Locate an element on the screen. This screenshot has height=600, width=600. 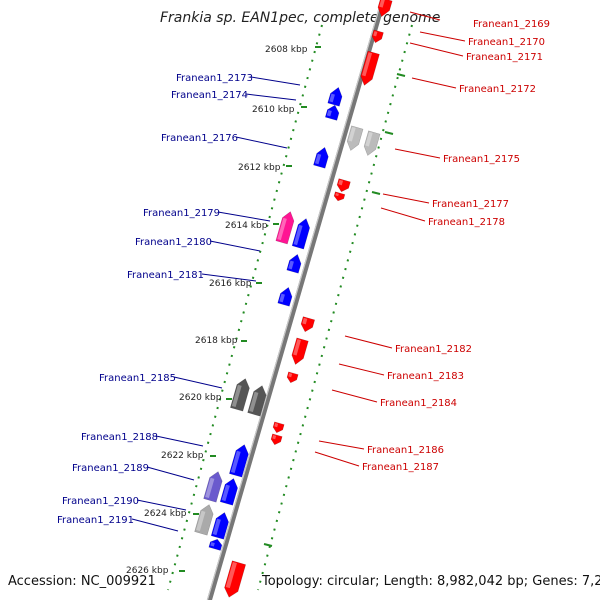
coordinate-tick-label: 2618 kbp is located at coordinates (216, 341).